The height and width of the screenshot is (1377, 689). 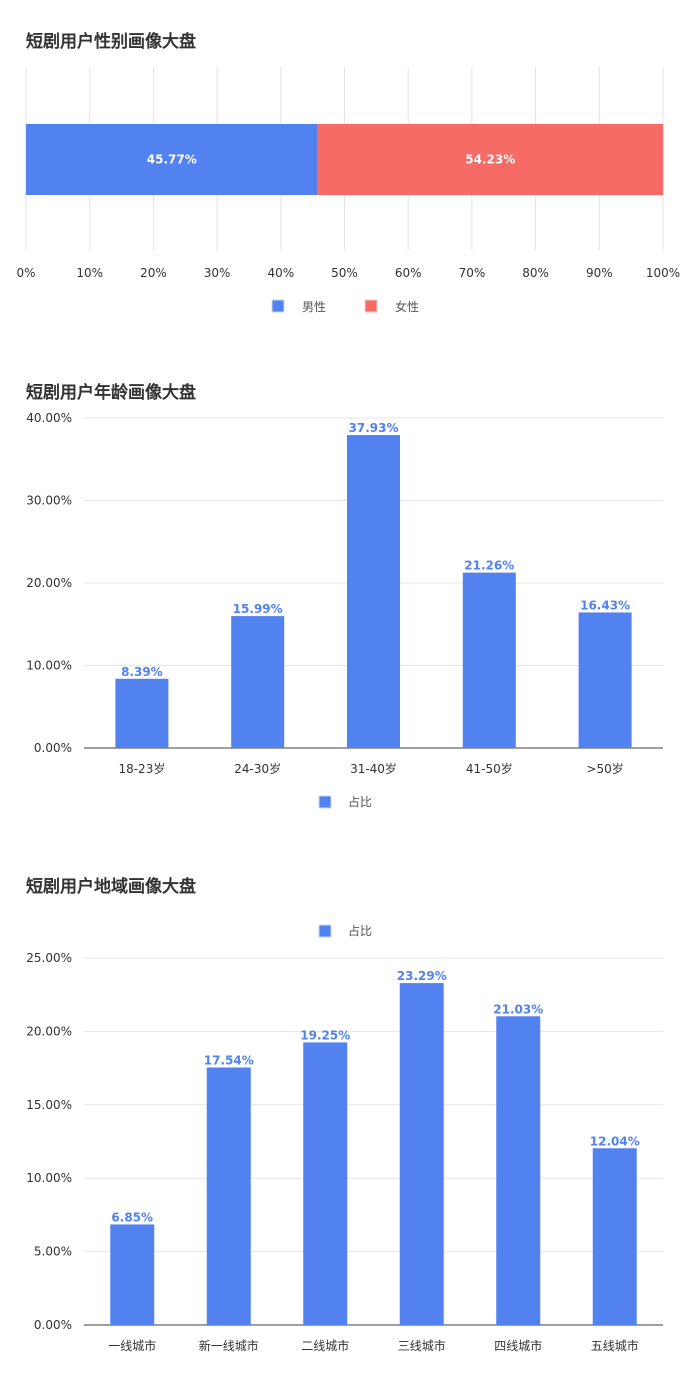 I want to click on x-tick-label: 三线城市, so click(x=422, y=1345).